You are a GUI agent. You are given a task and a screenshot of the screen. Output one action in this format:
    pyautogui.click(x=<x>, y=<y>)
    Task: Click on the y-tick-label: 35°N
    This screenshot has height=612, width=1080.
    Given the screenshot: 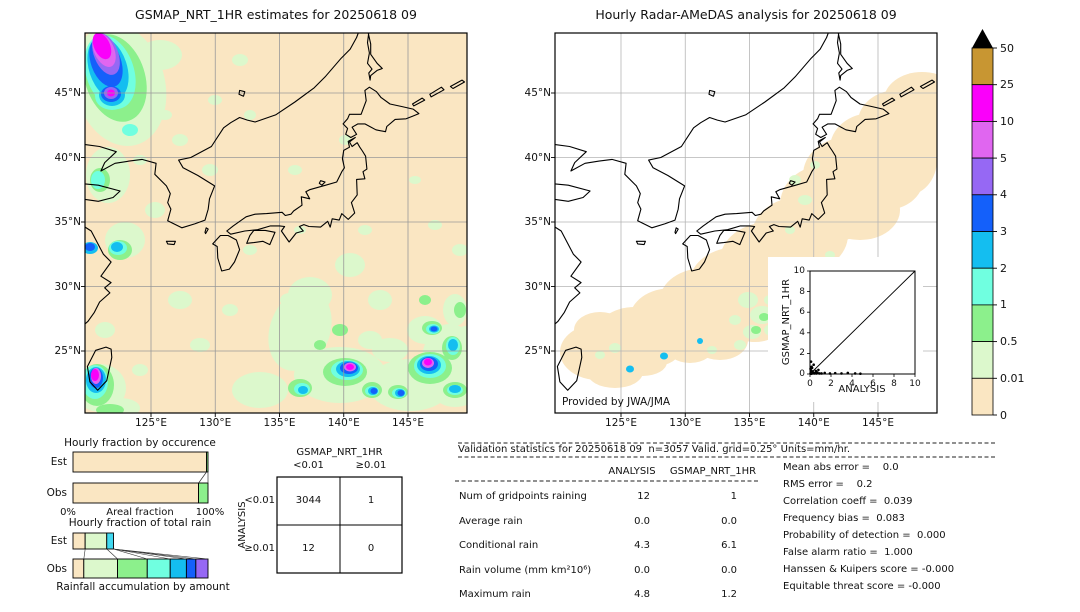 What is the action you would take?
    pyautogui.click(x=67, y=222)
    